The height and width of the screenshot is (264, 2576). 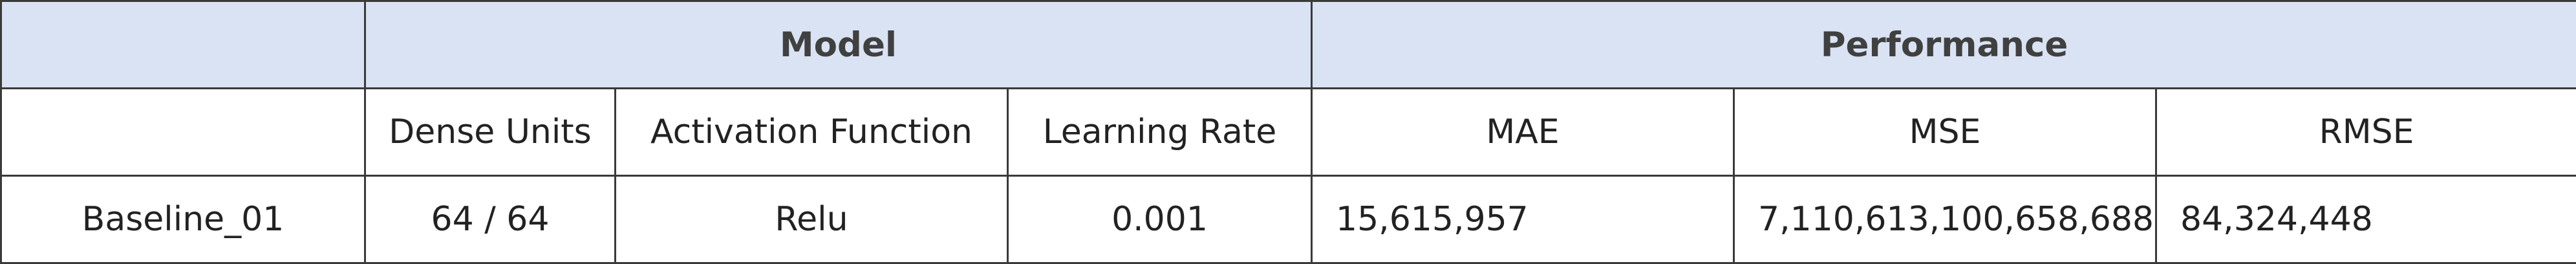 What do you see at coordinates (183, 219) in the screenshot?
I see `cell-model-name: Baseline_01` at bounding box center [183, 219].